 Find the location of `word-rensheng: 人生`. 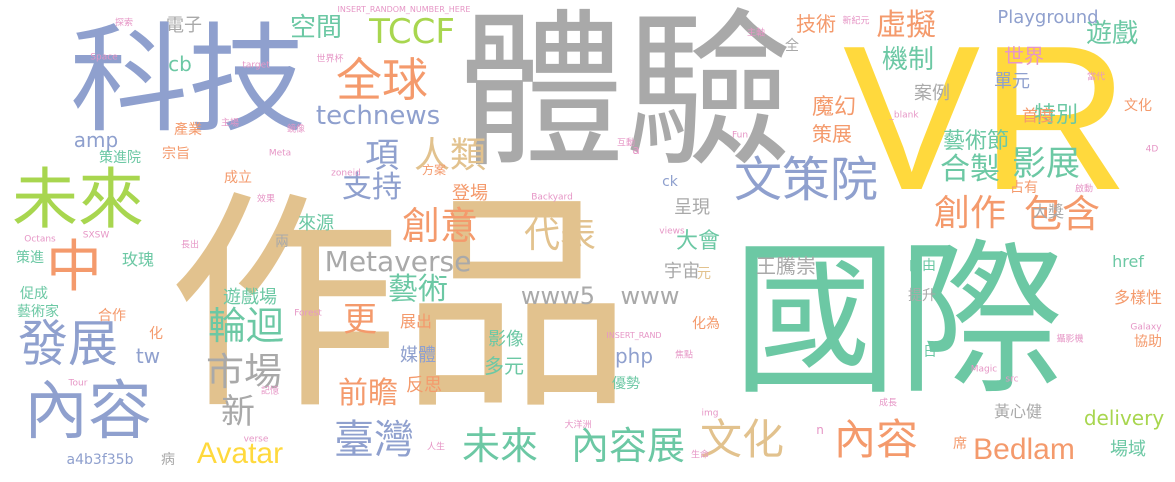

word-rensheng: 人生 is located at coordinates (436, 447).